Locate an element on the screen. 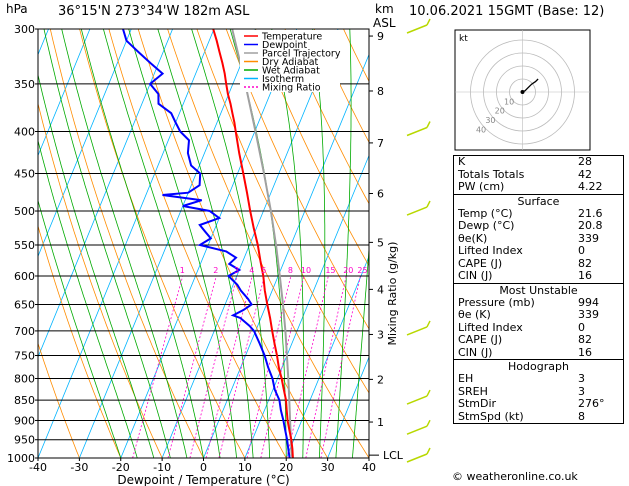  temperature-line is located at coordinates (253, 243).